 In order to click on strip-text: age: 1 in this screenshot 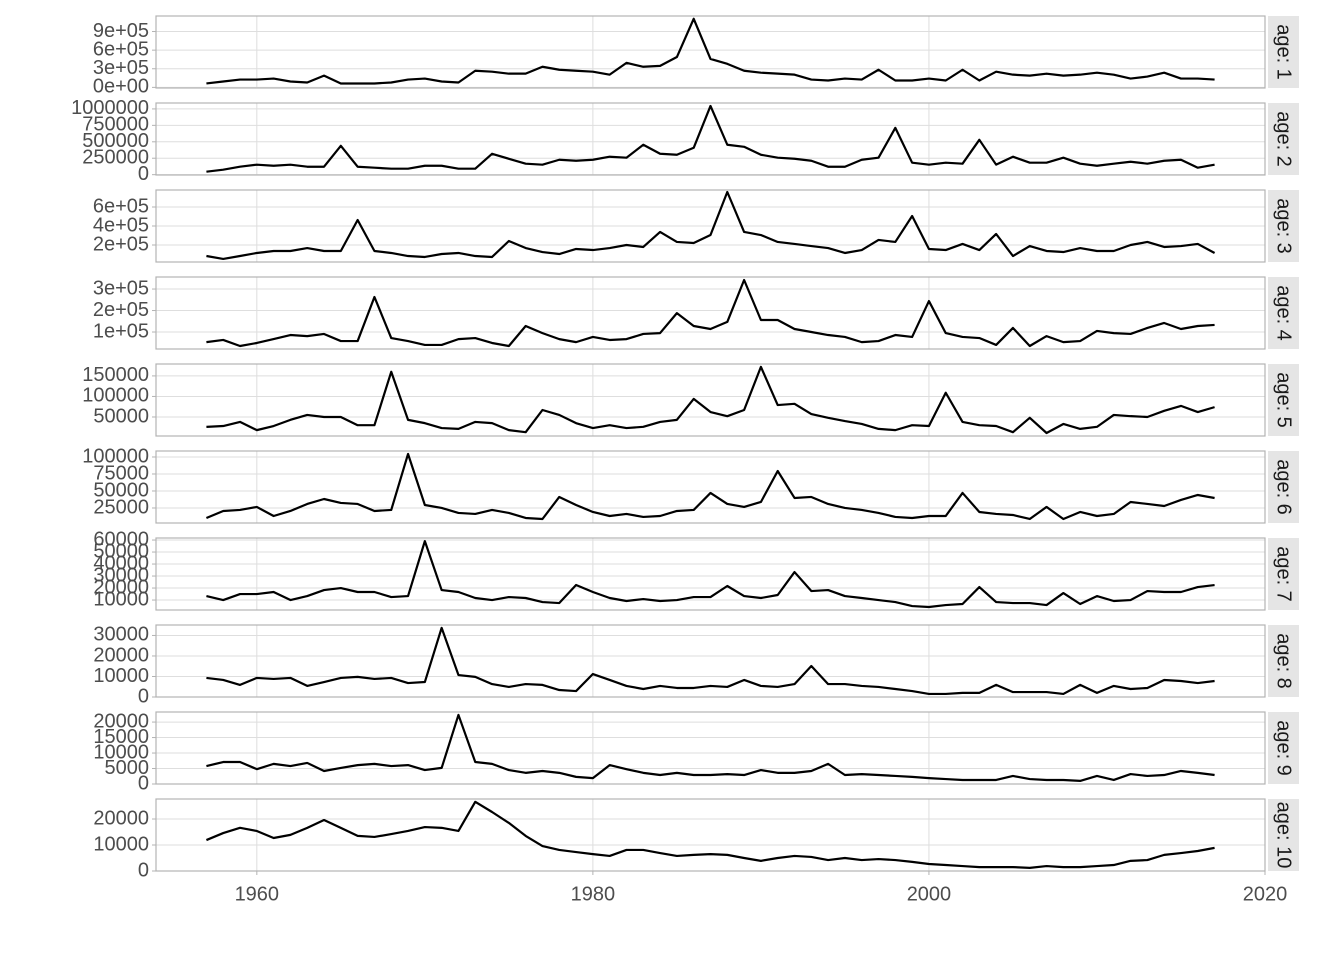, I will do `click(1284, 52)`.